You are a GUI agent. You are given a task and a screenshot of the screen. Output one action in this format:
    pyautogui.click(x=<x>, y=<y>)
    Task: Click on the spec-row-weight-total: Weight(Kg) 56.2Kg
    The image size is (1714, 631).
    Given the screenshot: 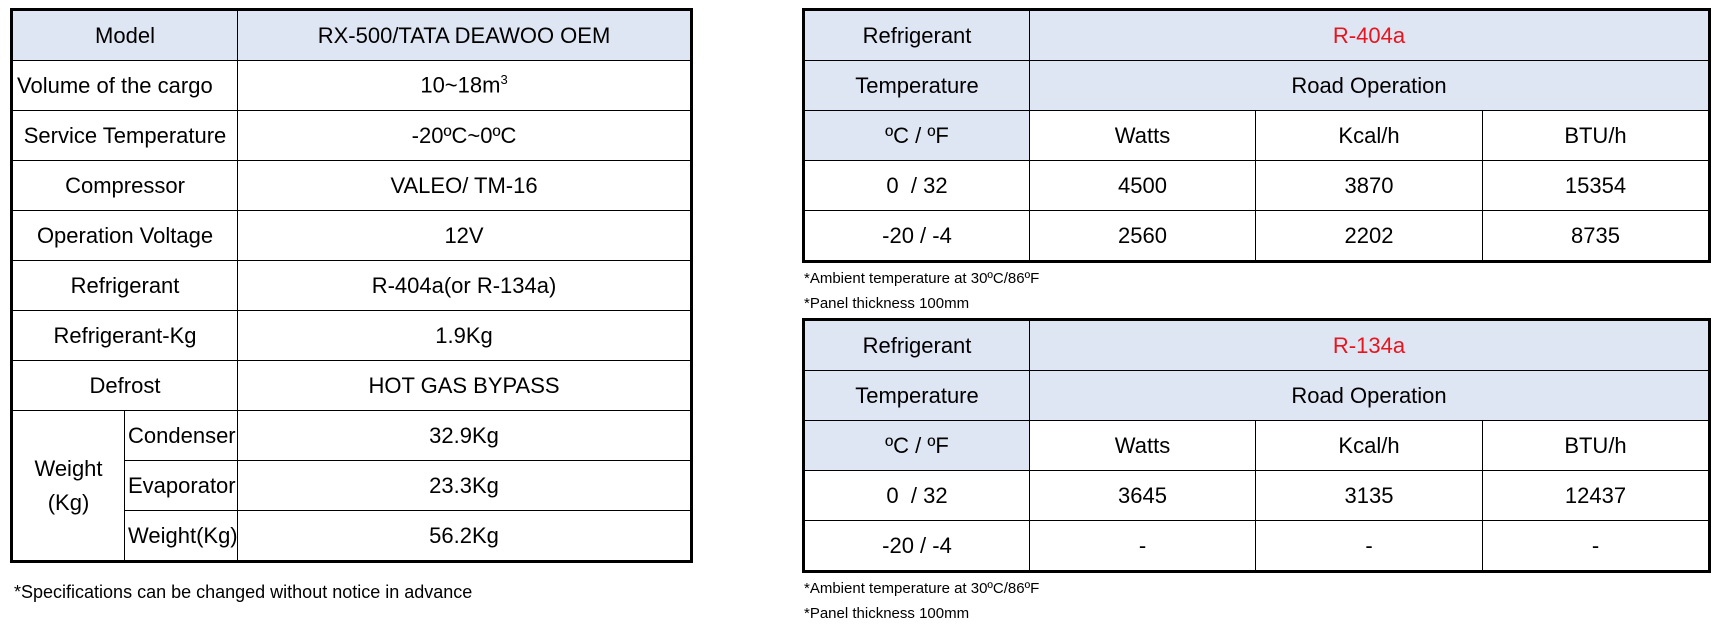 What is the action you would take?
    pyautogui.click(x=352, y=536)
    